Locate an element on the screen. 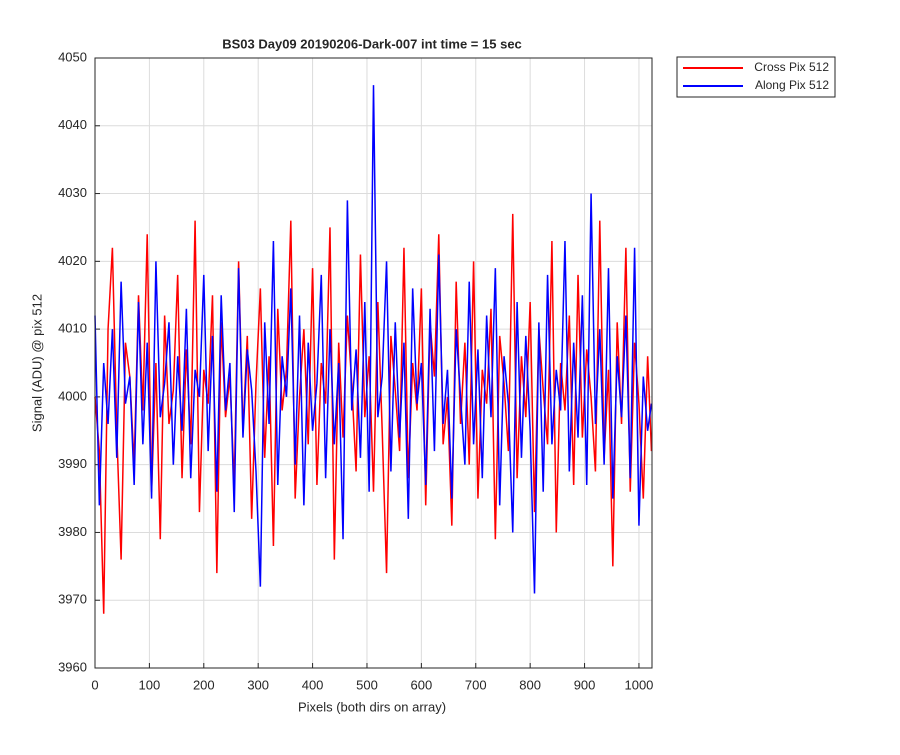  y-tick-label: 3980 is located at coordinates (72, 531).